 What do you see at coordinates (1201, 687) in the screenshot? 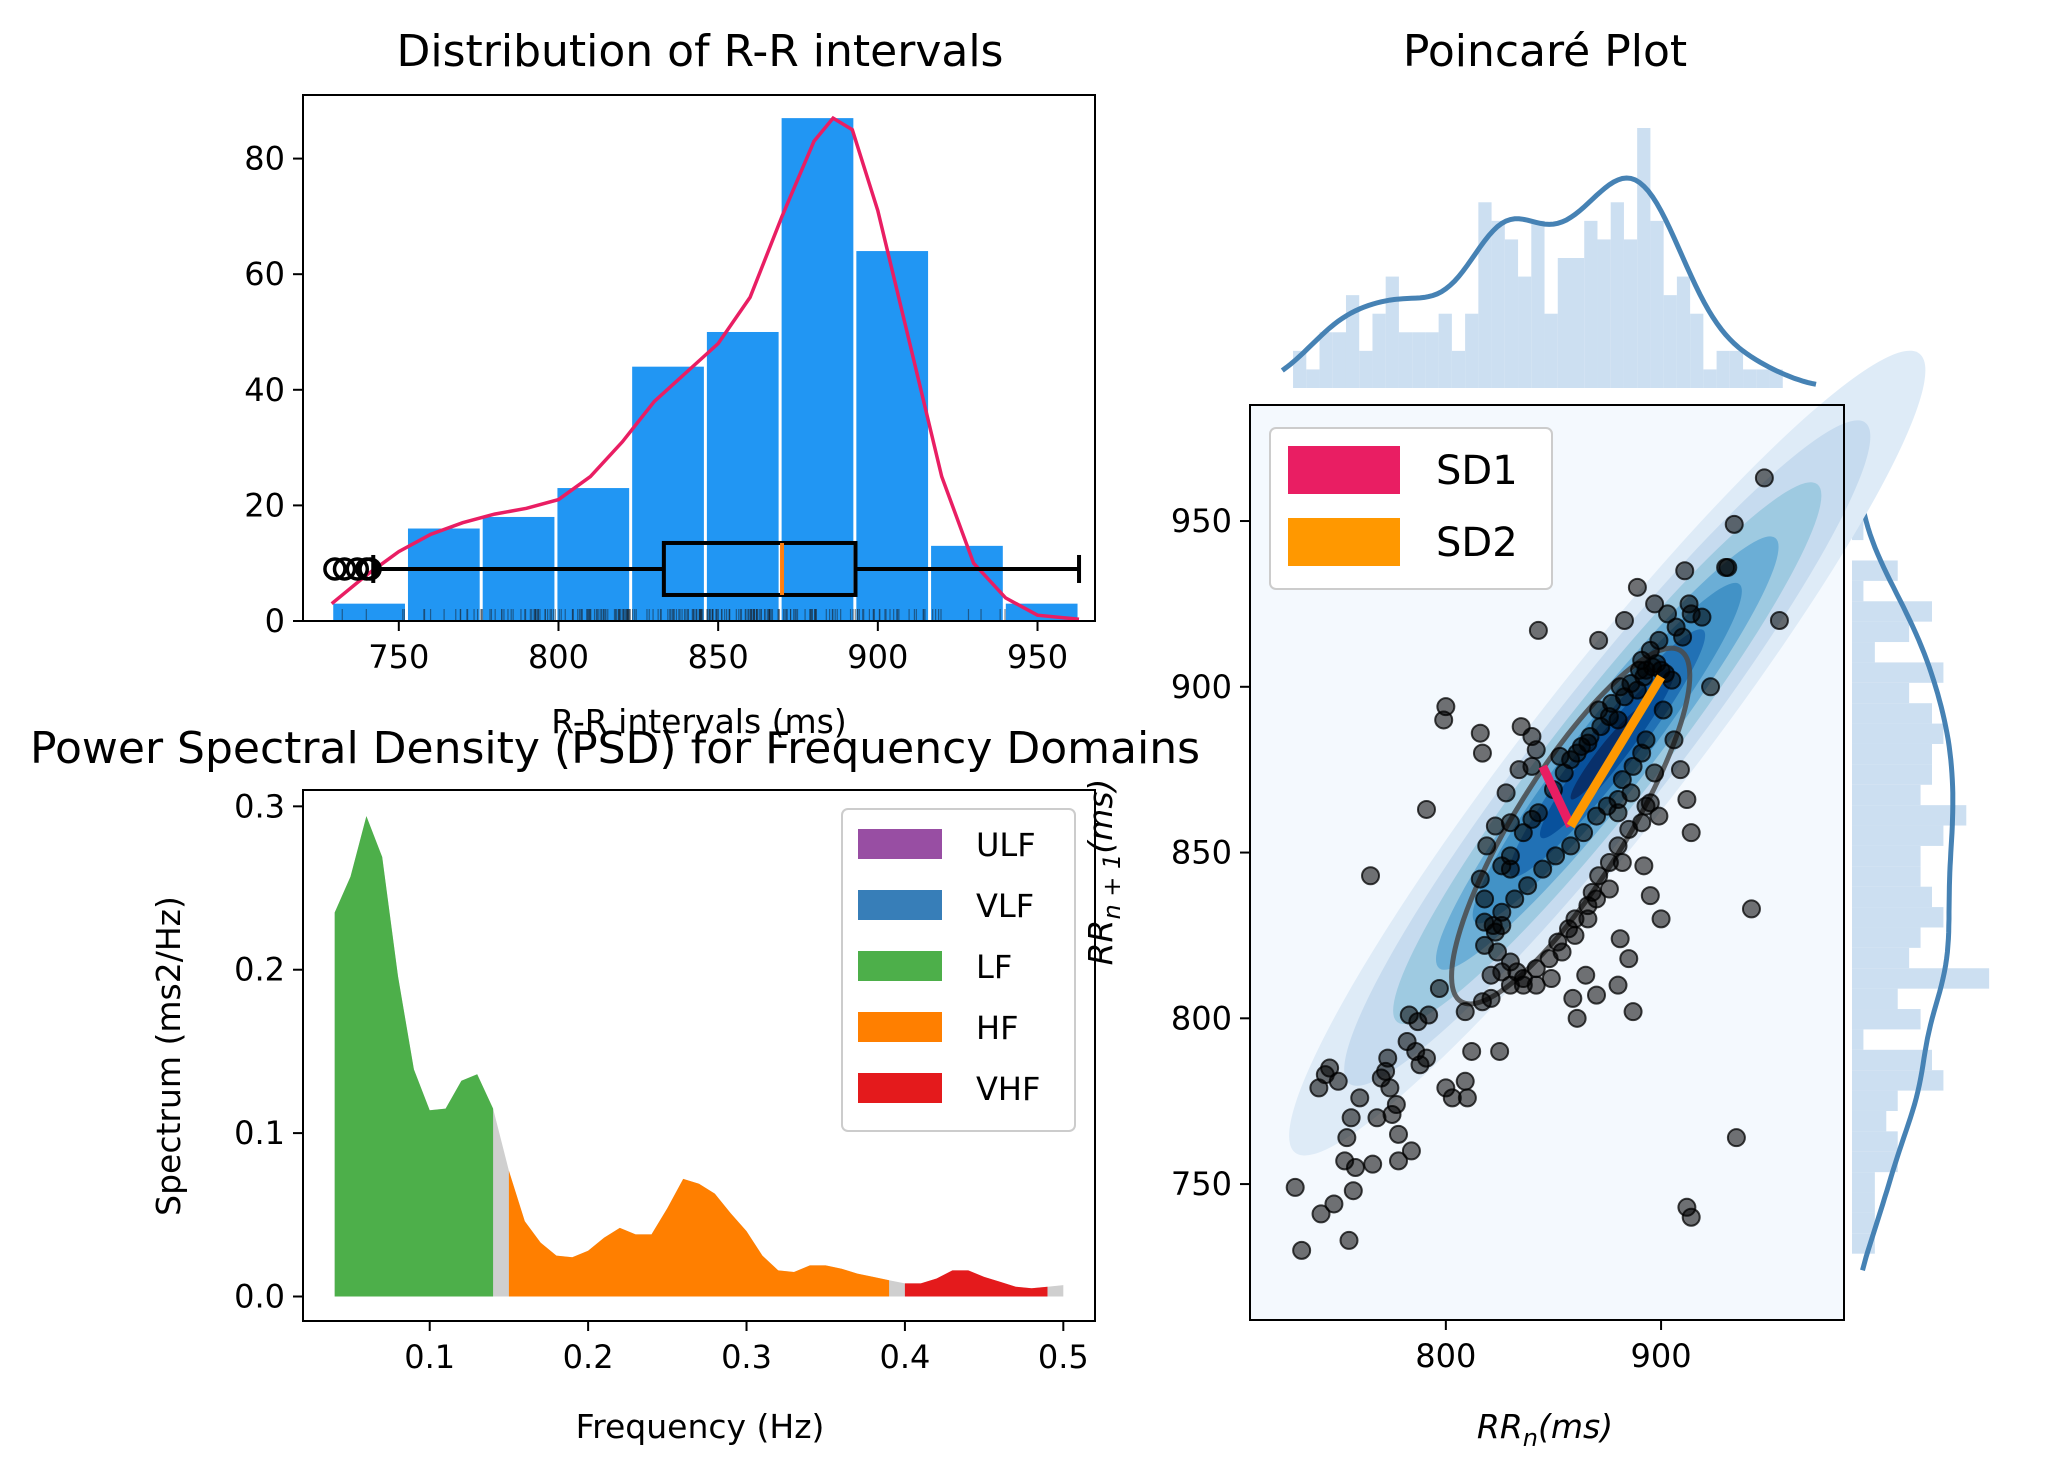
I see `poincare-y-tick-label-3: 900` at bounding box center [1201, 687].